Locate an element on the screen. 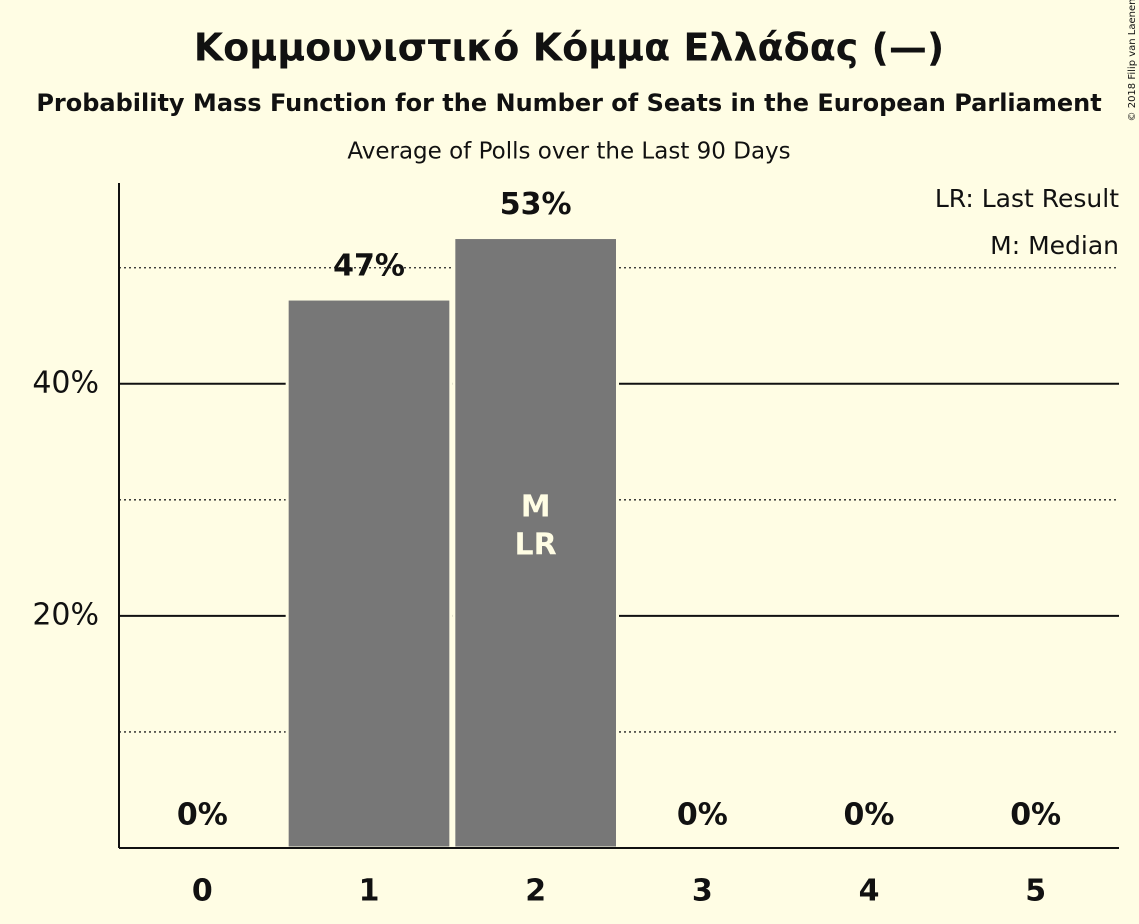 Image resolution: width=1139 pixels, height=924 pixels. x-tick-label: 1 is located at coordinates (369, 891).